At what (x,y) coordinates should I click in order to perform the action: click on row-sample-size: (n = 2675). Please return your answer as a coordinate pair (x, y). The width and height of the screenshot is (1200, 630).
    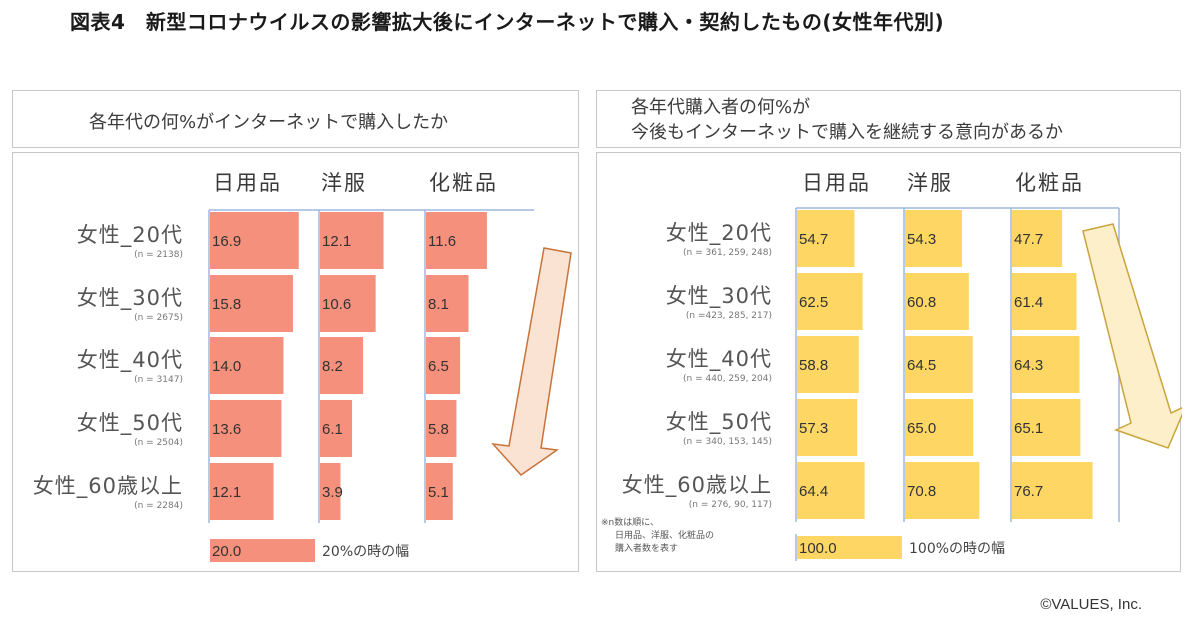
    Looking at the image, I should click on (158, 318).